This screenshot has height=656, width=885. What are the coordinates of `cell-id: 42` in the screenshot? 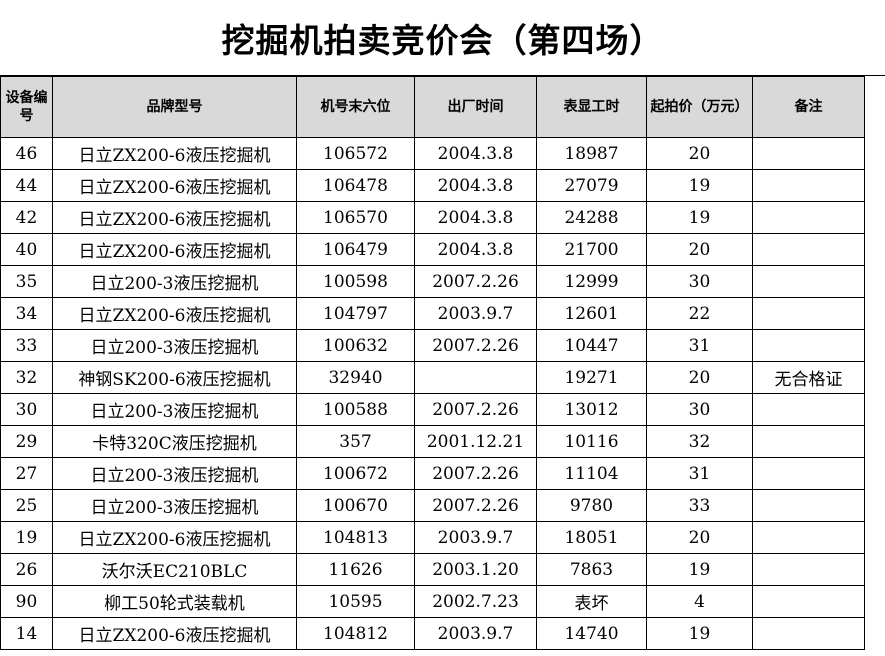 It's located at (26, 217).